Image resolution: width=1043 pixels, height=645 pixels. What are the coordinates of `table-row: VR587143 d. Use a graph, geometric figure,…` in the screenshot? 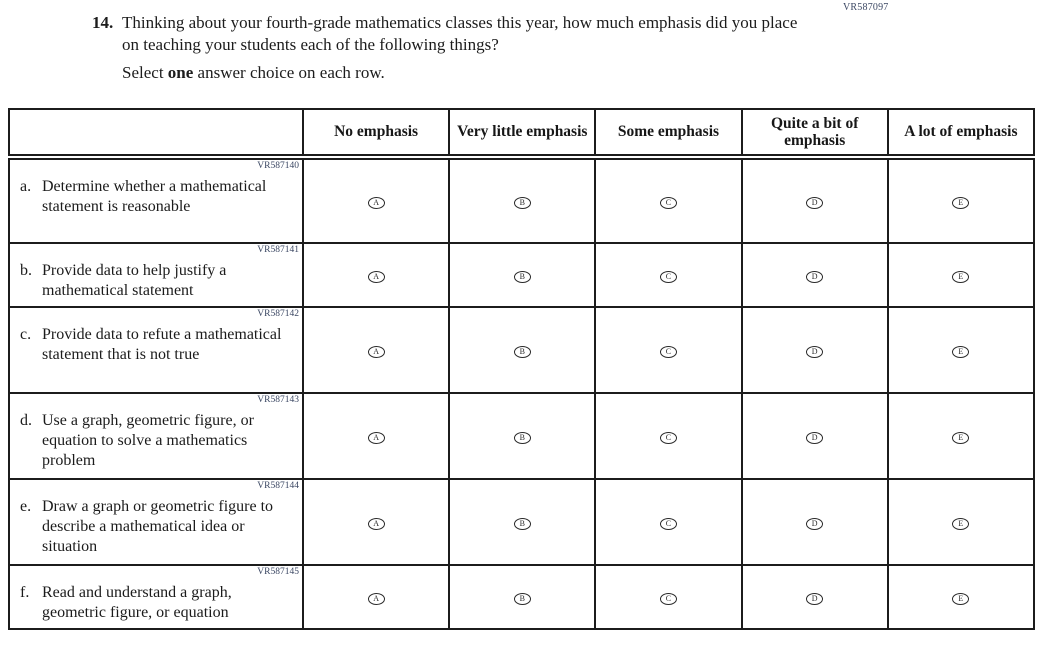 It's located at (522, 436).